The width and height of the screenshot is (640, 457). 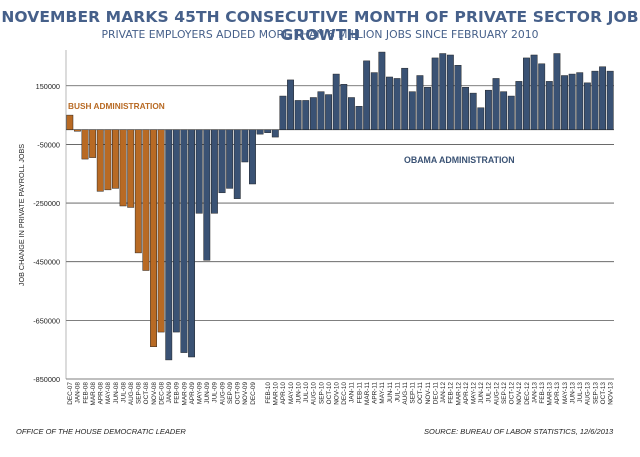 I want to click on x-tick-label: DEC-07, so click(x=70, y=393).